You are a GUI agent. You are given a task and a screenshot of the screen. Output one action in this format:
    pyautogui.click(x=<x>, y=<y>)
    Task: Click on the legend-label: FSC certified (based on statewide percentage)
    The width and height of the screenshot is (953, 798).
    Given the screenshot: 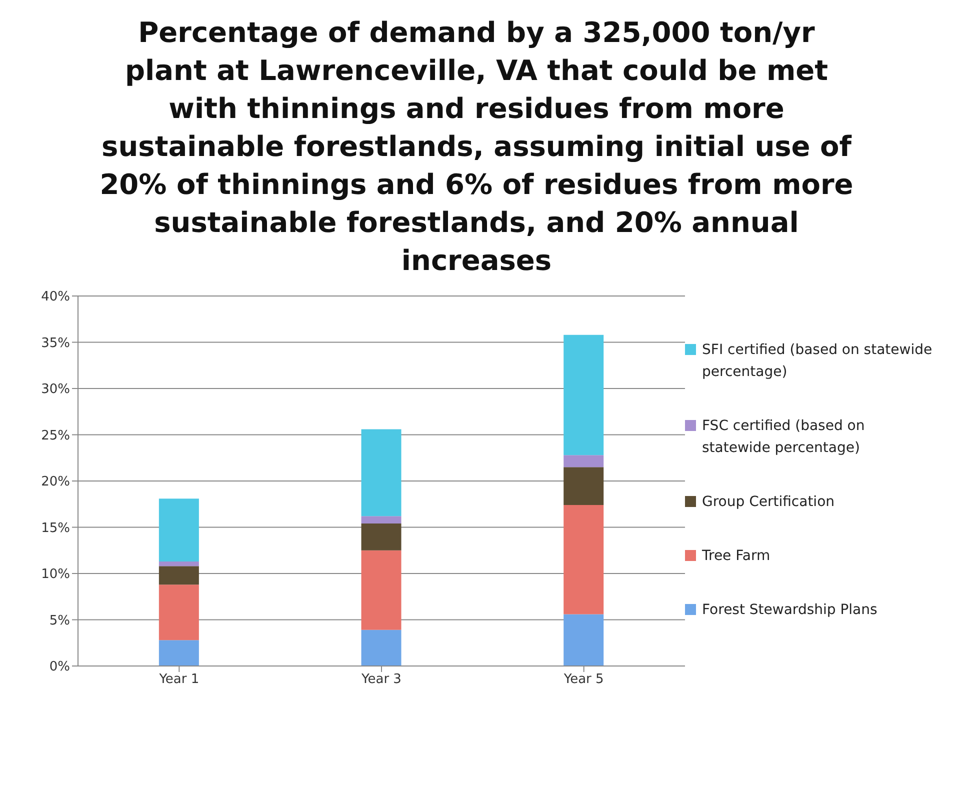 What is the action you would take?
    pyautogui.click(x=784, y=437)
    